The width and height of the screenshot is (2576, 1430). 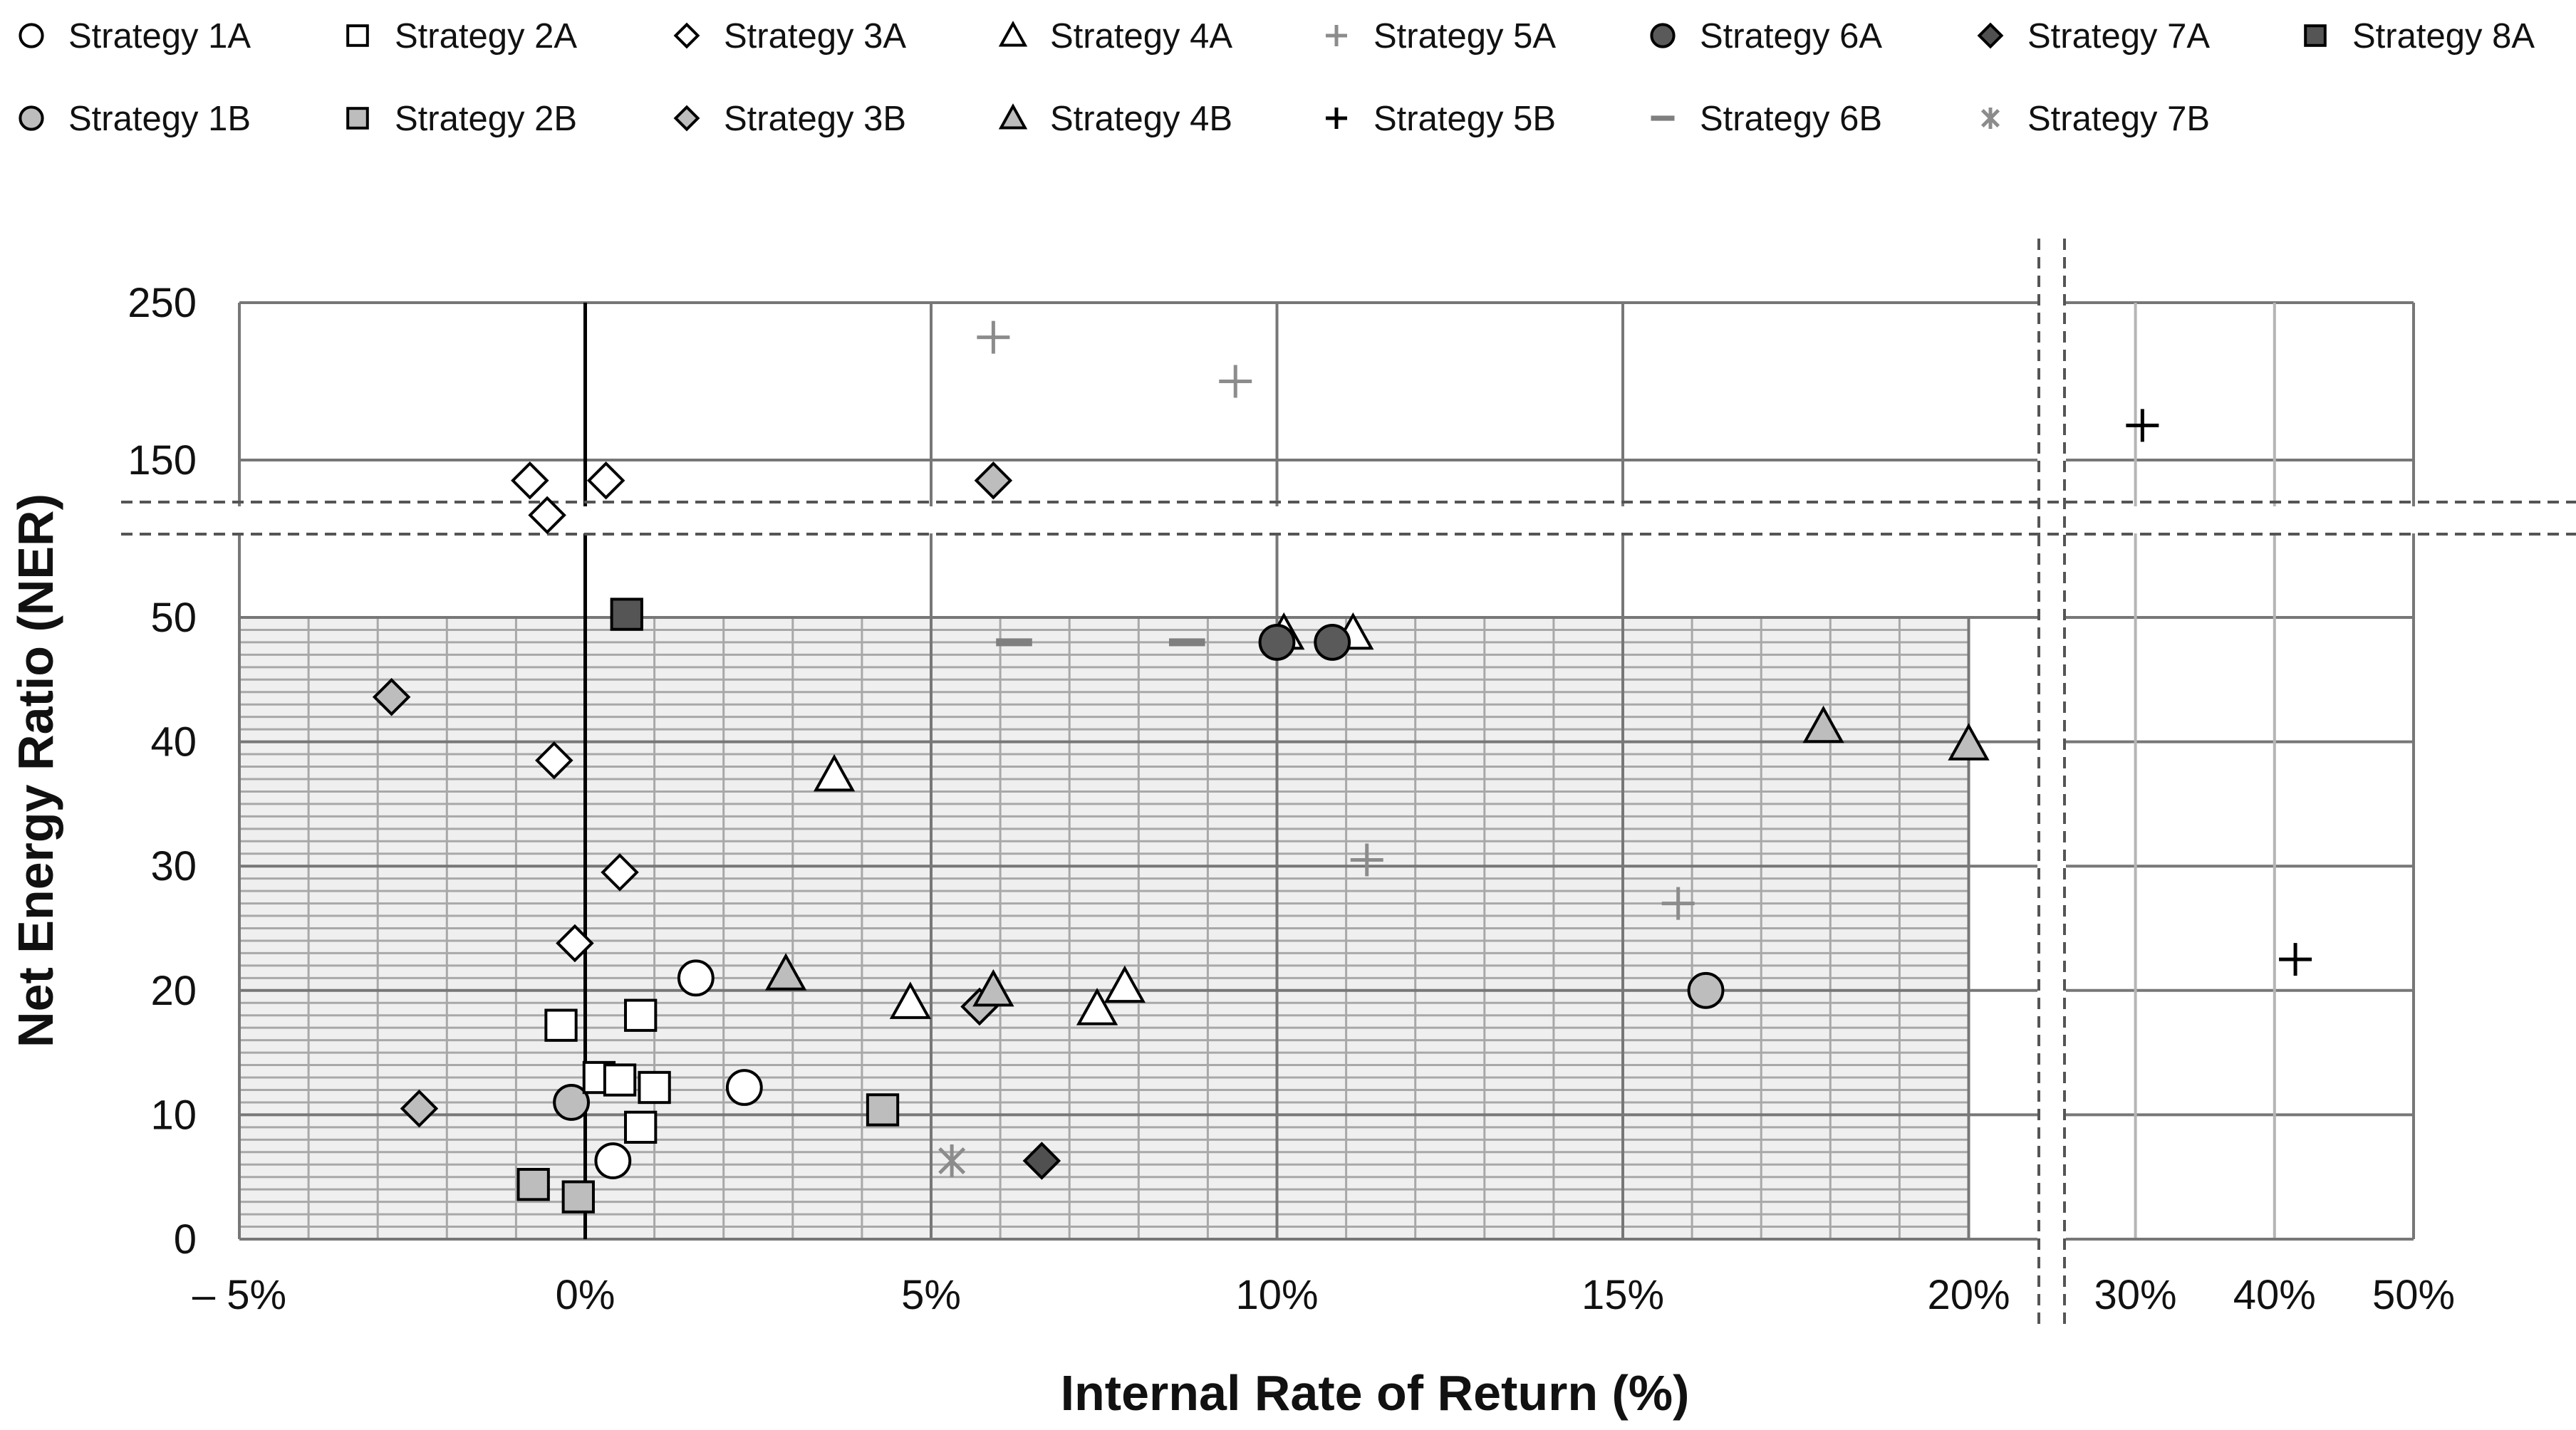 What do you see at coordinates (159, 119) in the screenshot?
I see `legend-label: Strategy 1B` at bounding box center [159, 119].